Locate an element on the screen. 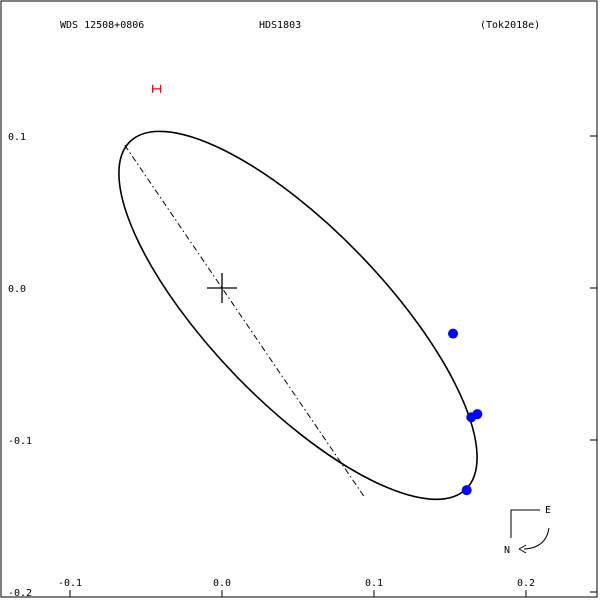 Image resolution: width=600 pixels, height=600 pixels. compass-arc is located at coordinates (536, 538).